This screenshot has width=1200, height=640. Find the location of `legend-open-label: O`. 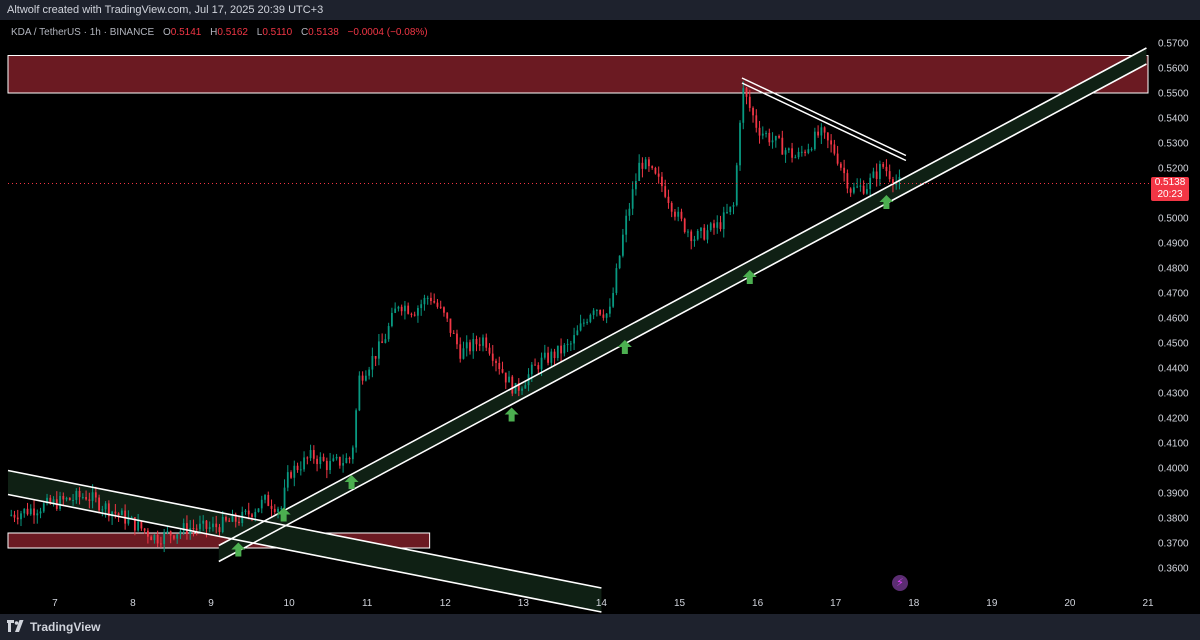

legend-open-label: O is located at coordinates (166, 32).